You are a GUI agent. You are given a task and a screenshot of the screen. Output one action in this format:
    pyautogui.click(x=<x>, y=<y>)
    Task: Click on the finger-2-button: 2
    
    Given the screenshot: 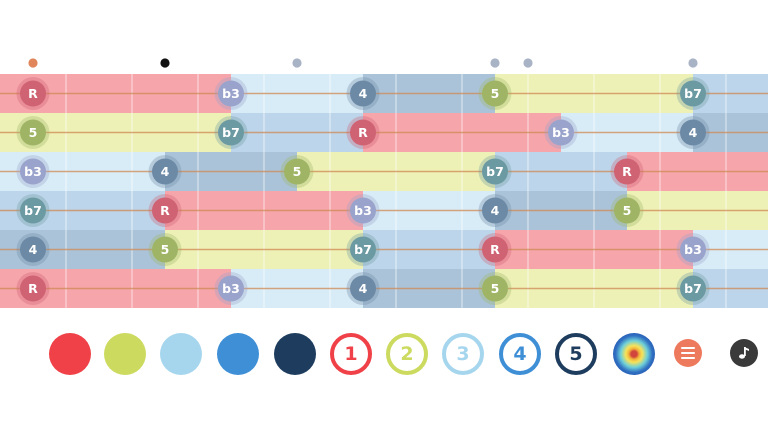 What is the action you would take?
    pyautogui.click(x=407, y=354)
    